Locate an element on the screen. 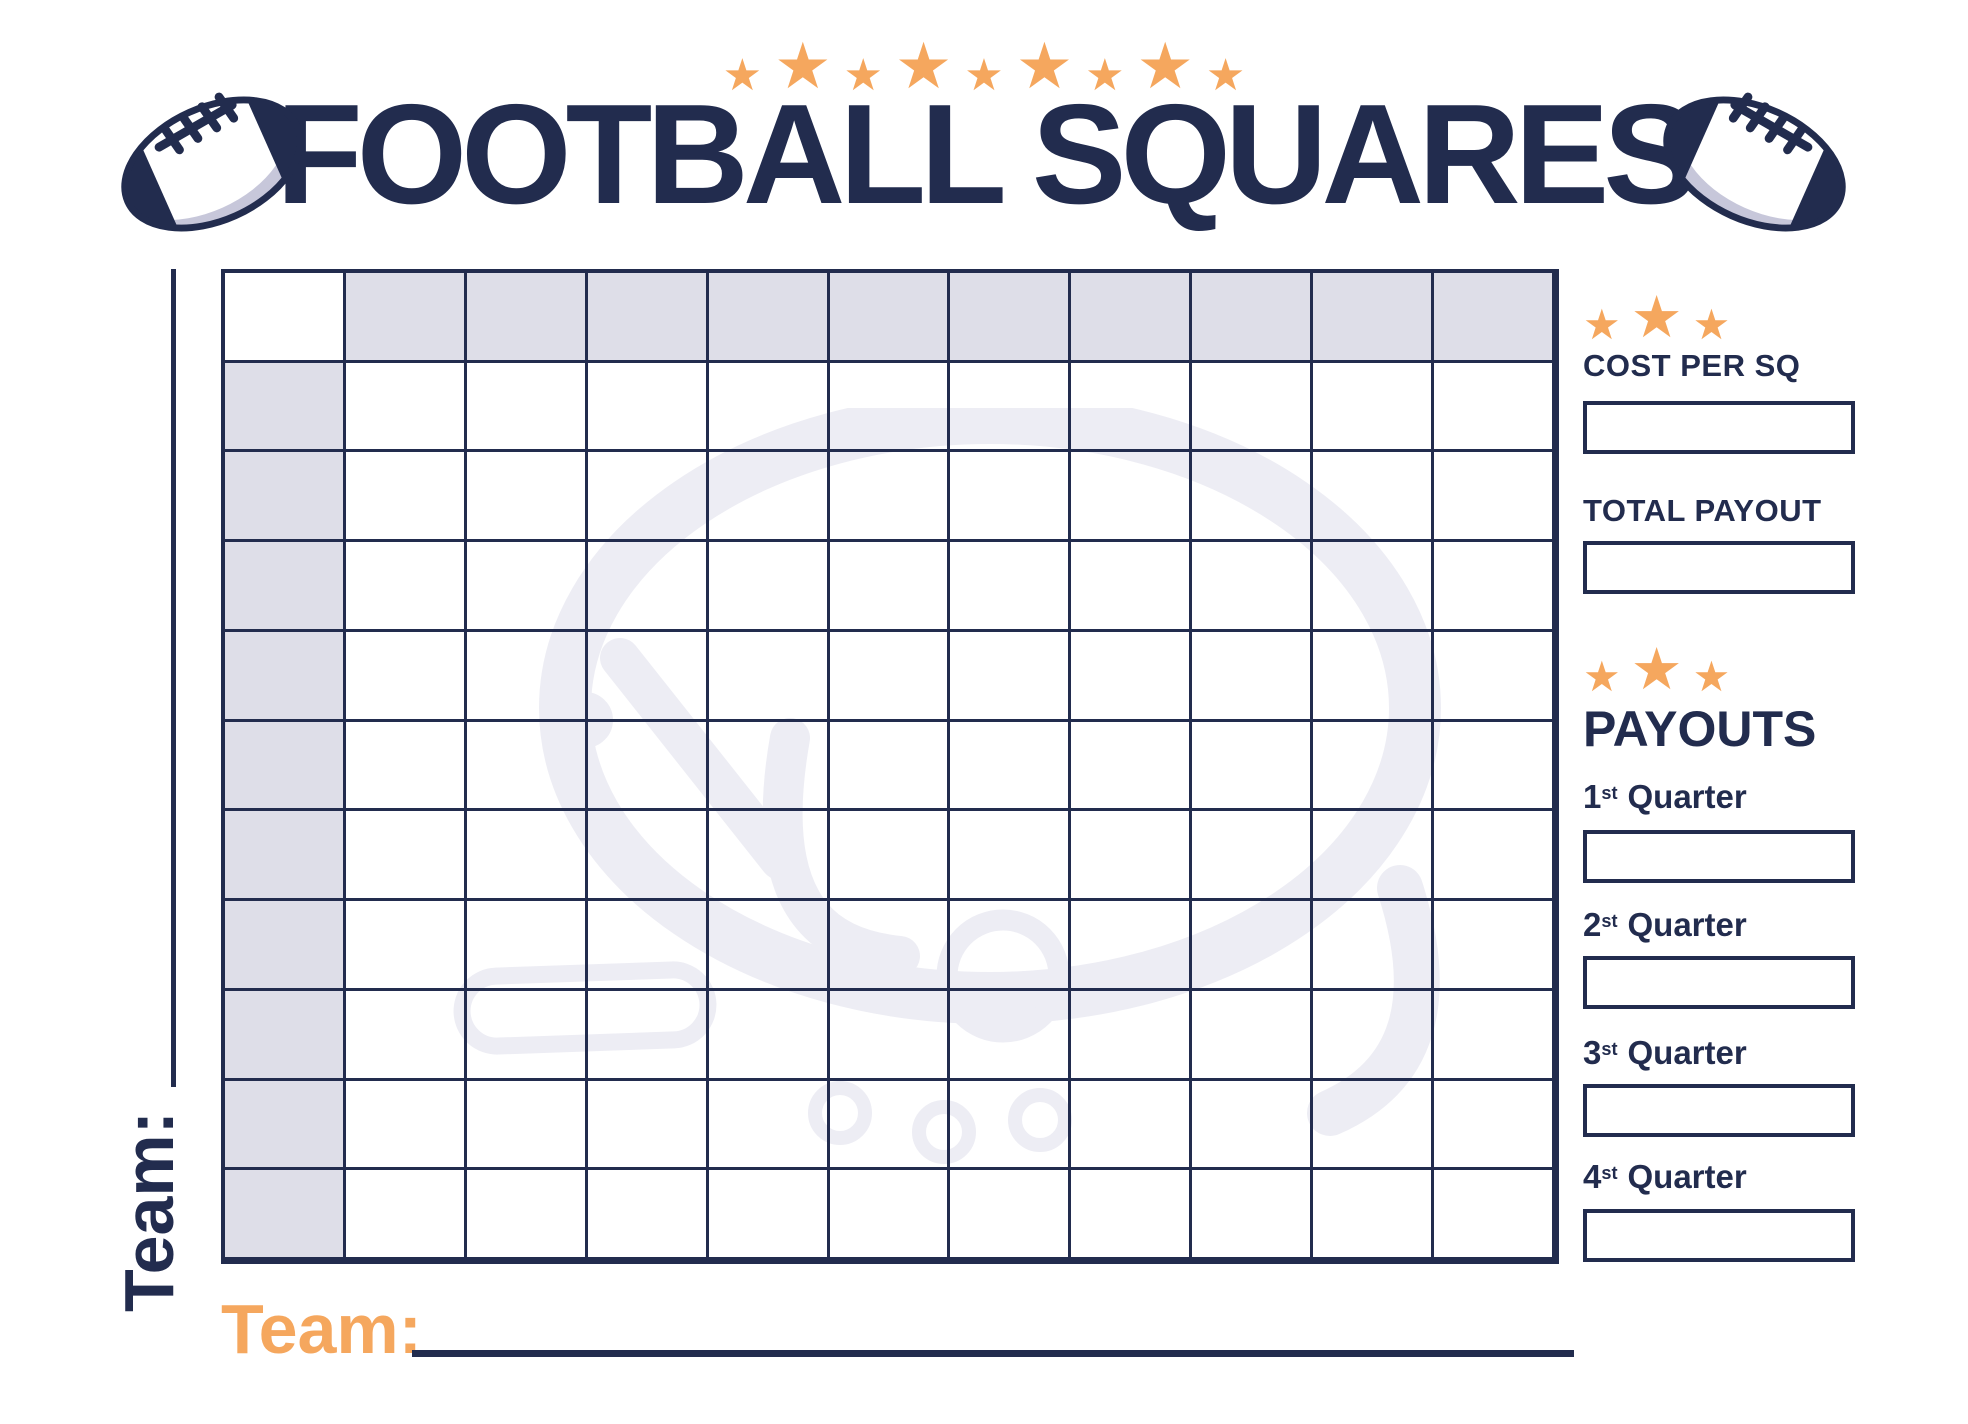 The image size is (1968, 1424). grid-cell-r1-c4 is located at coordinates (769, 407).